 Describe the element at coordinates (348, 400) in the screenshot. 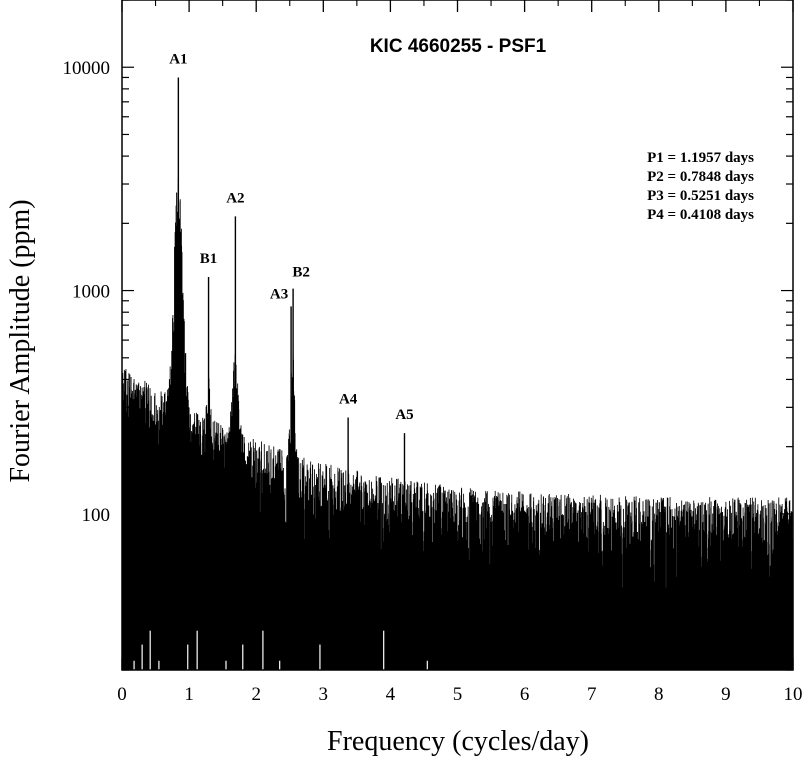

I see `peak-label-a4: A4` at that location.